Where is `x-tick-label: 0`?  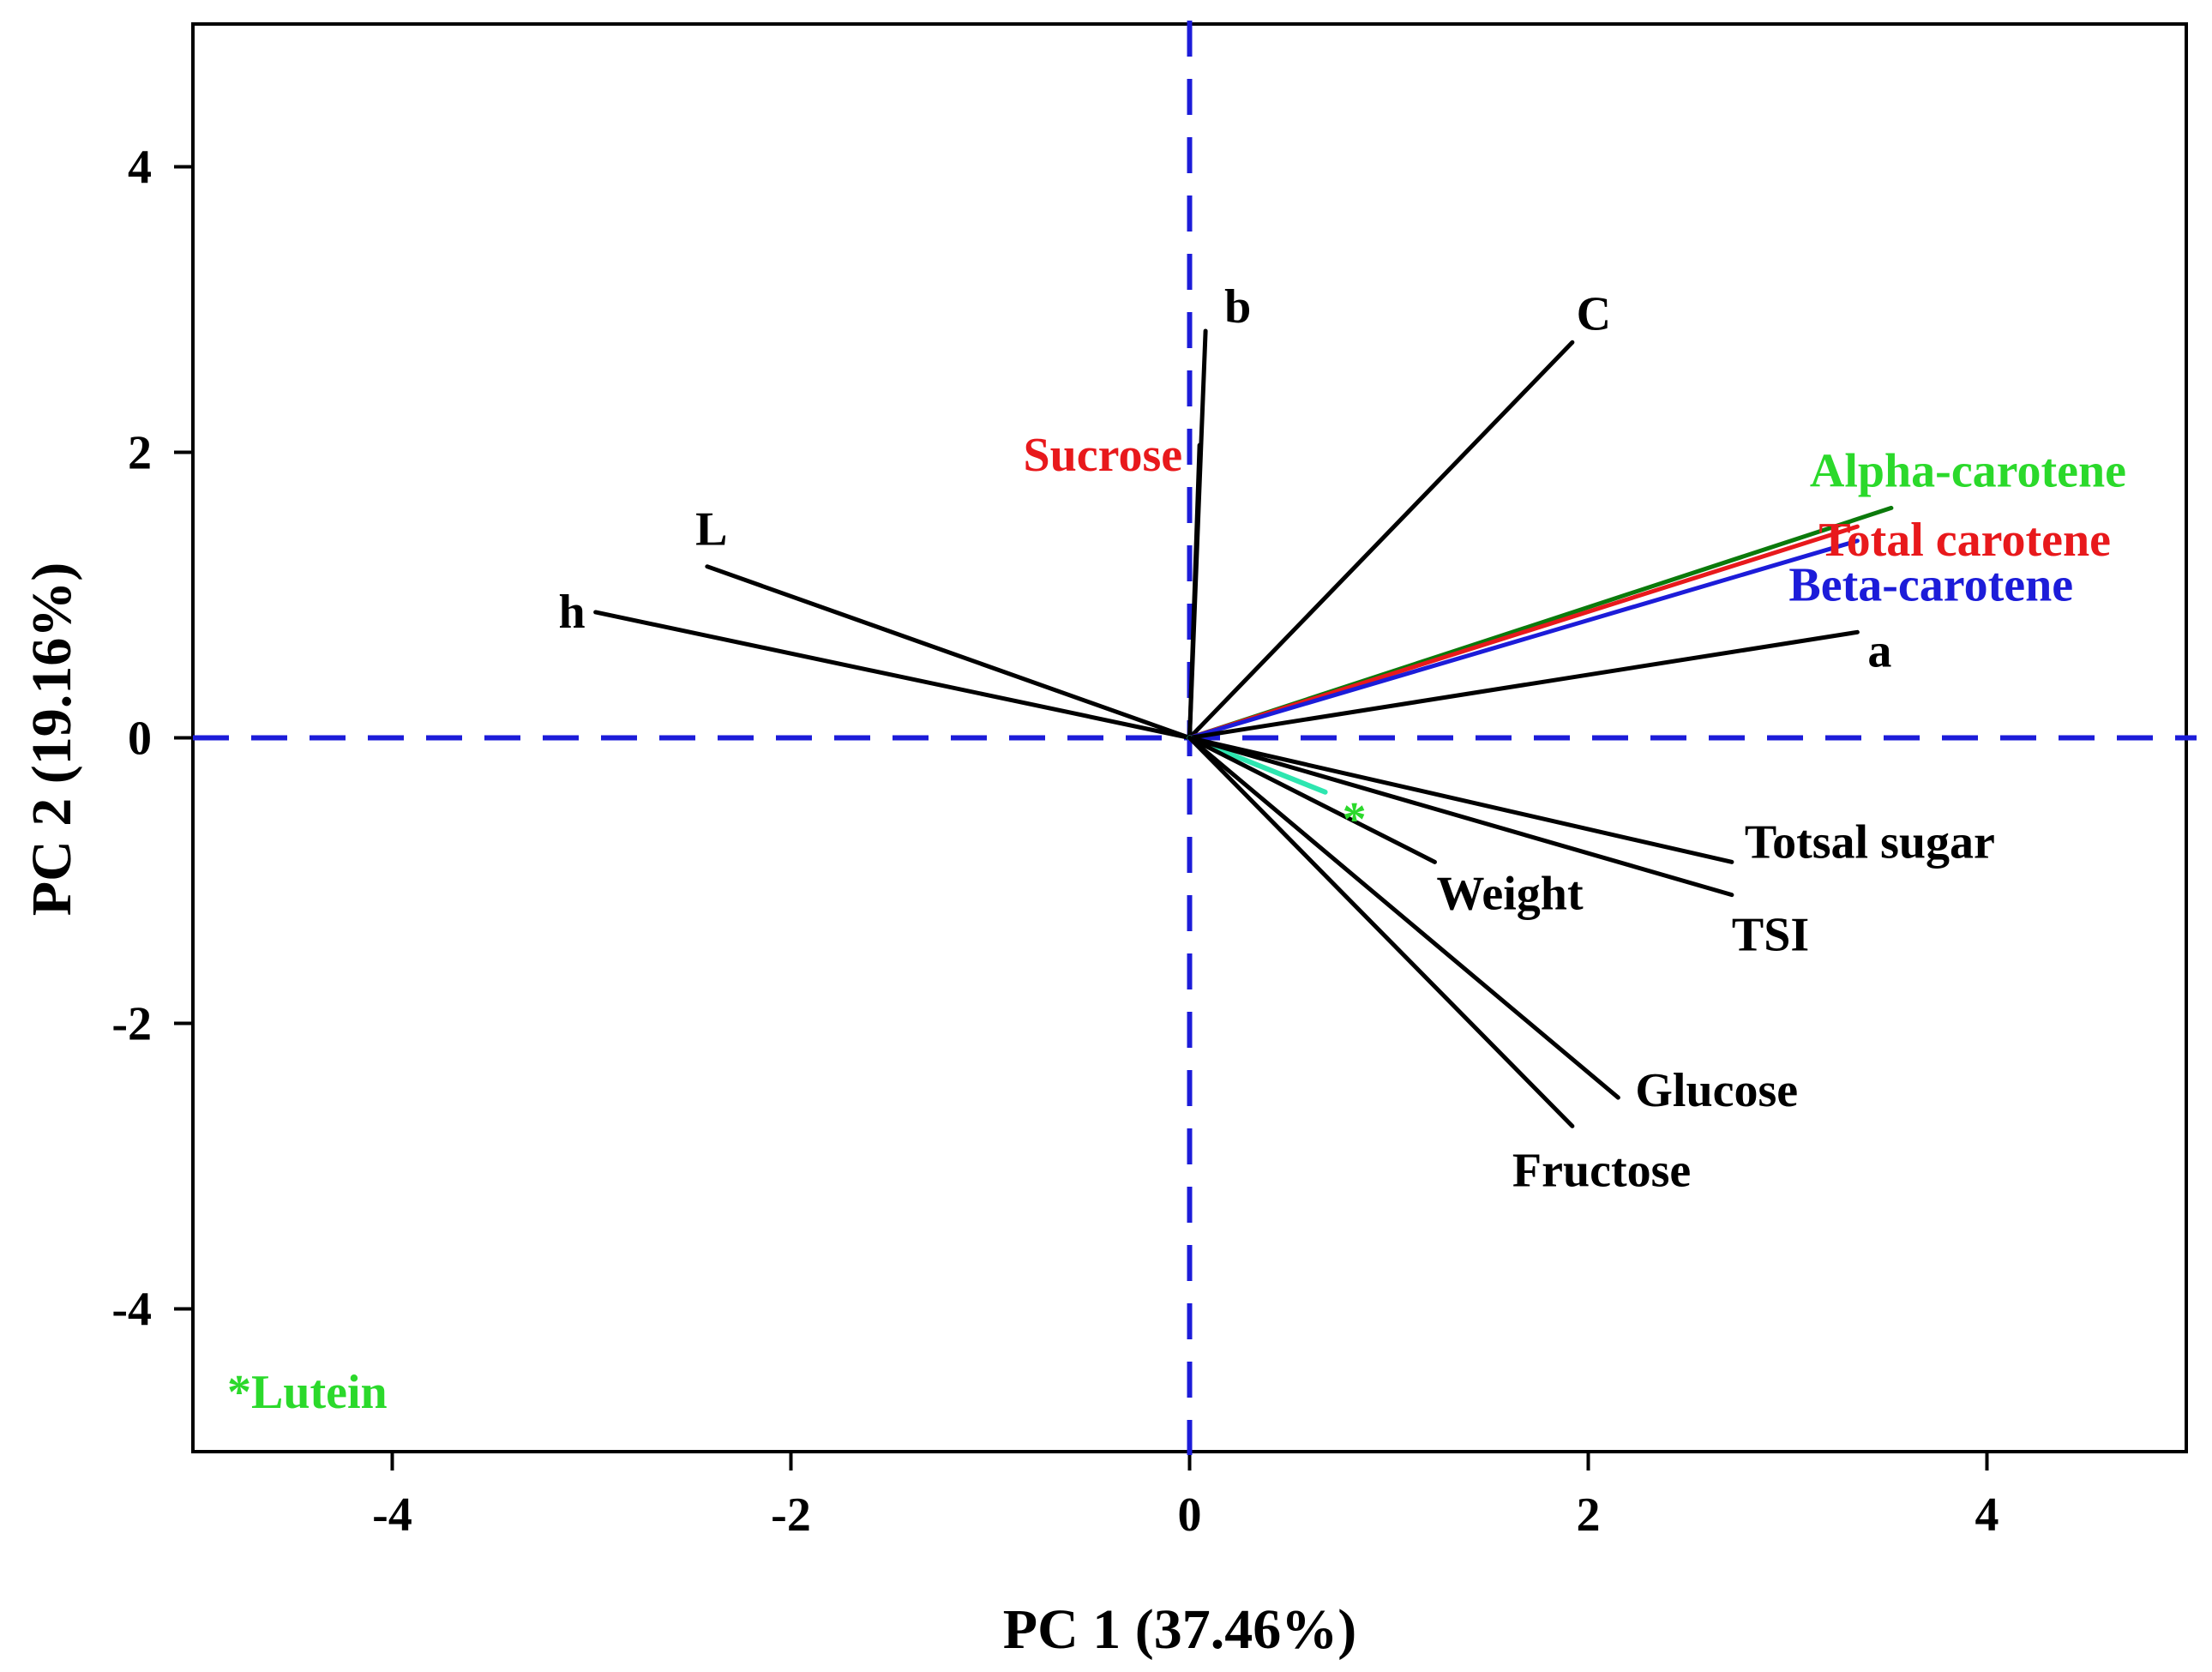 x-tick-label: 0 is located at coordinates (1190, 1516).